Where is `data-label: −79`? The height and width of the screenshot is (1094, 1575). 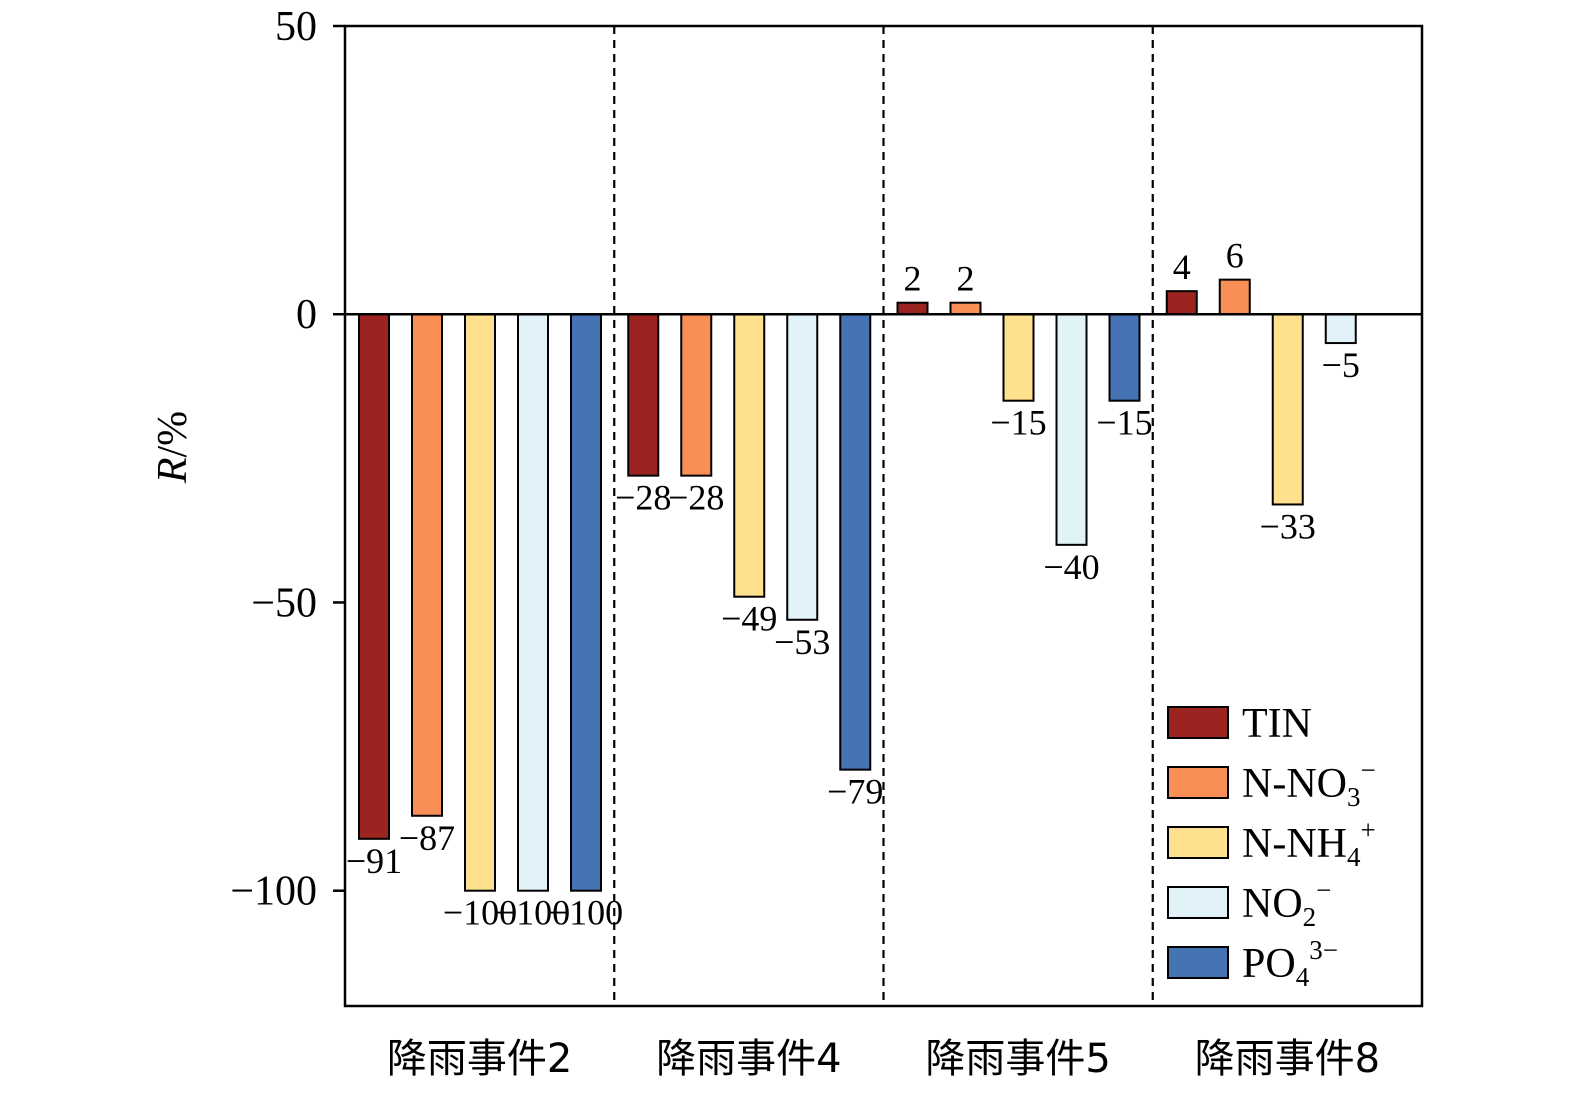
data-label: −79 is located at coordinates (855, 792).